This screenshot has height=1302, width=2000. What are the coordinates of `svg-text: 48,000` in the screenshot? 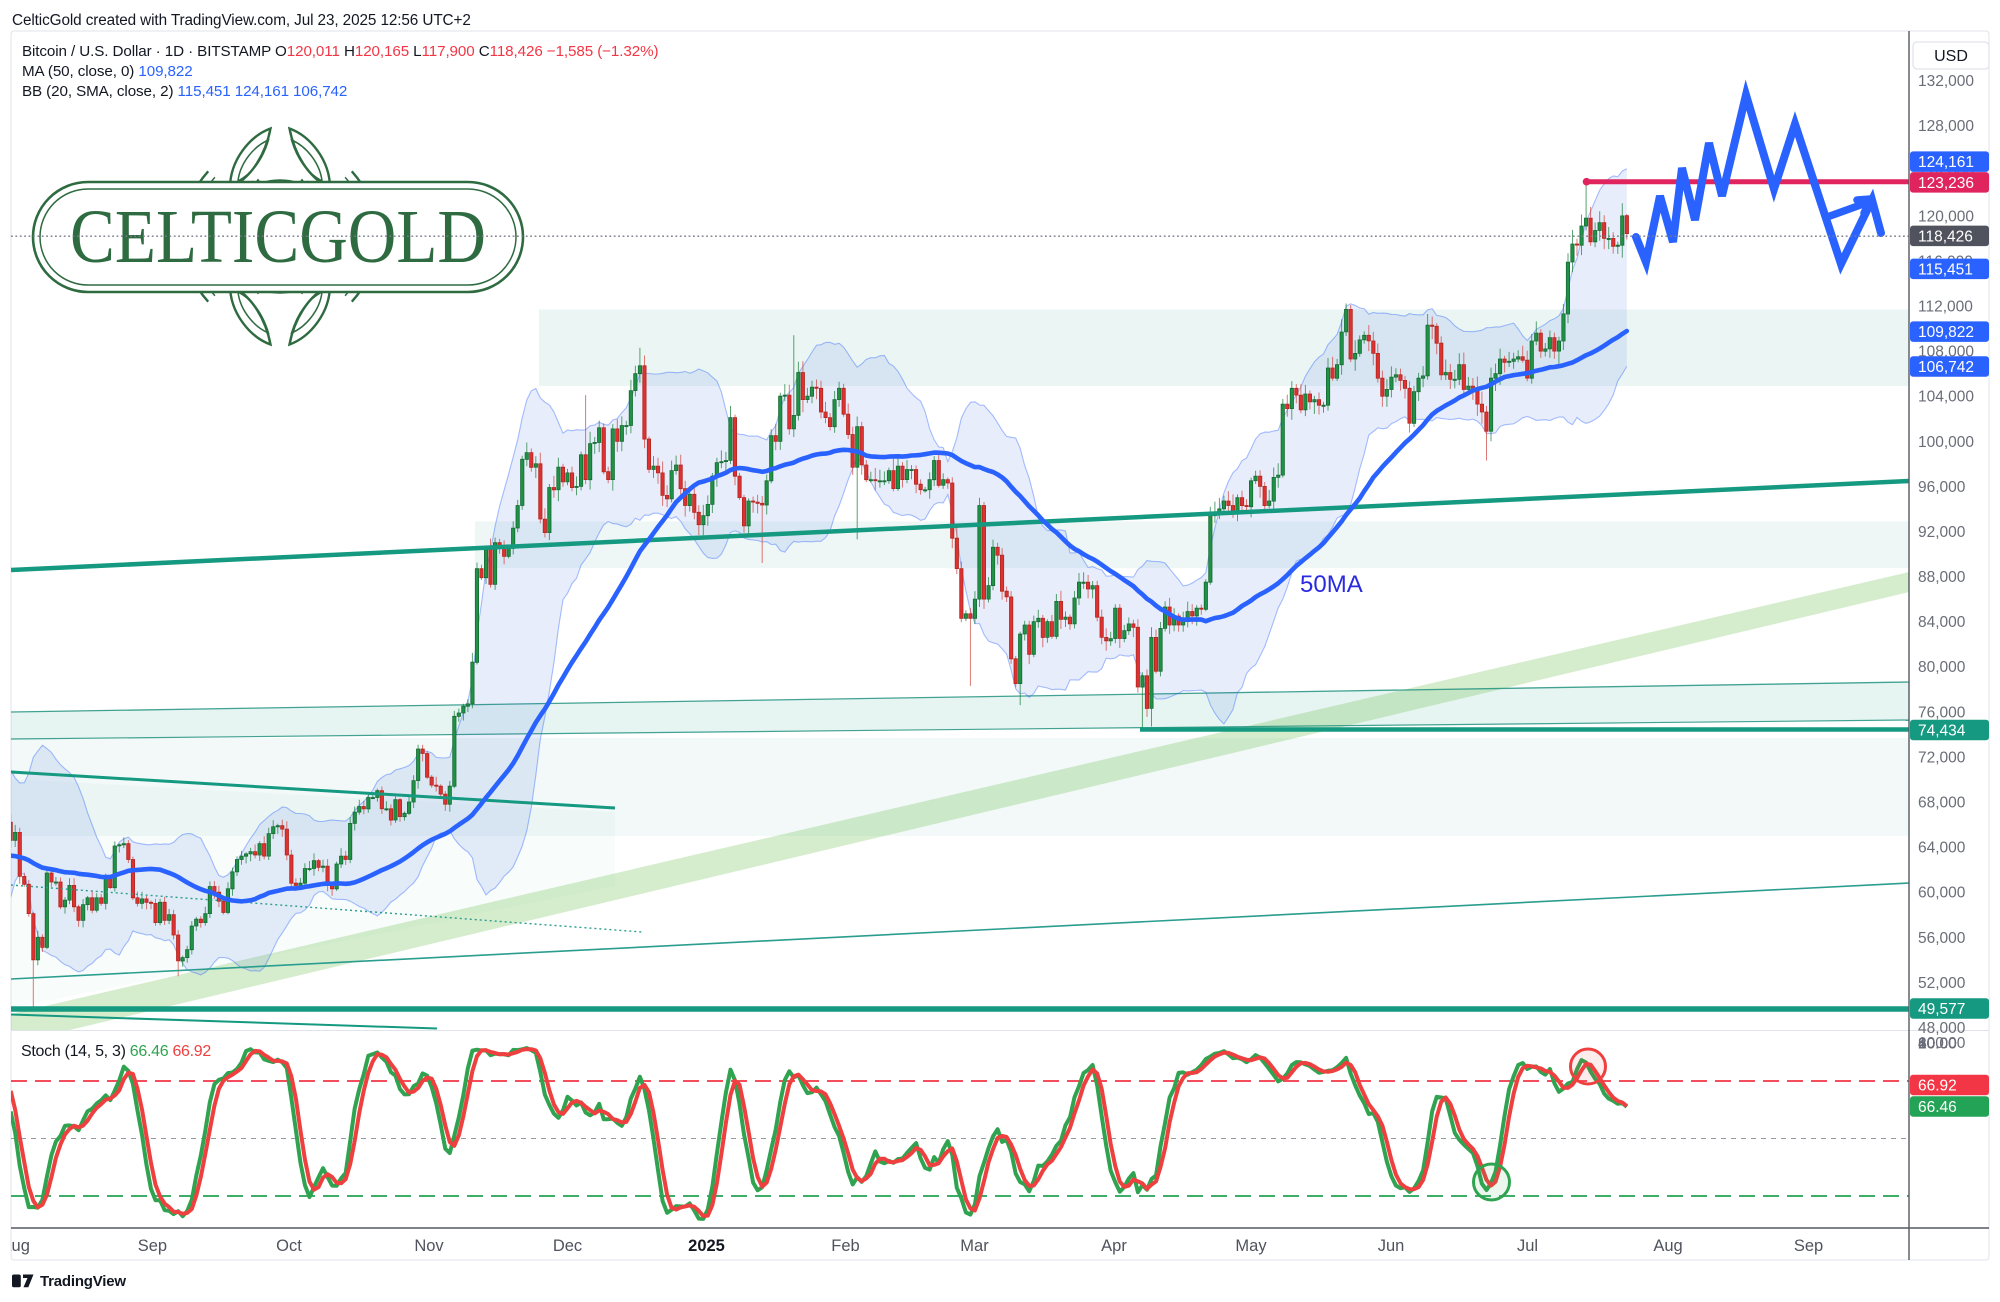 It's located at (1942, 1028).